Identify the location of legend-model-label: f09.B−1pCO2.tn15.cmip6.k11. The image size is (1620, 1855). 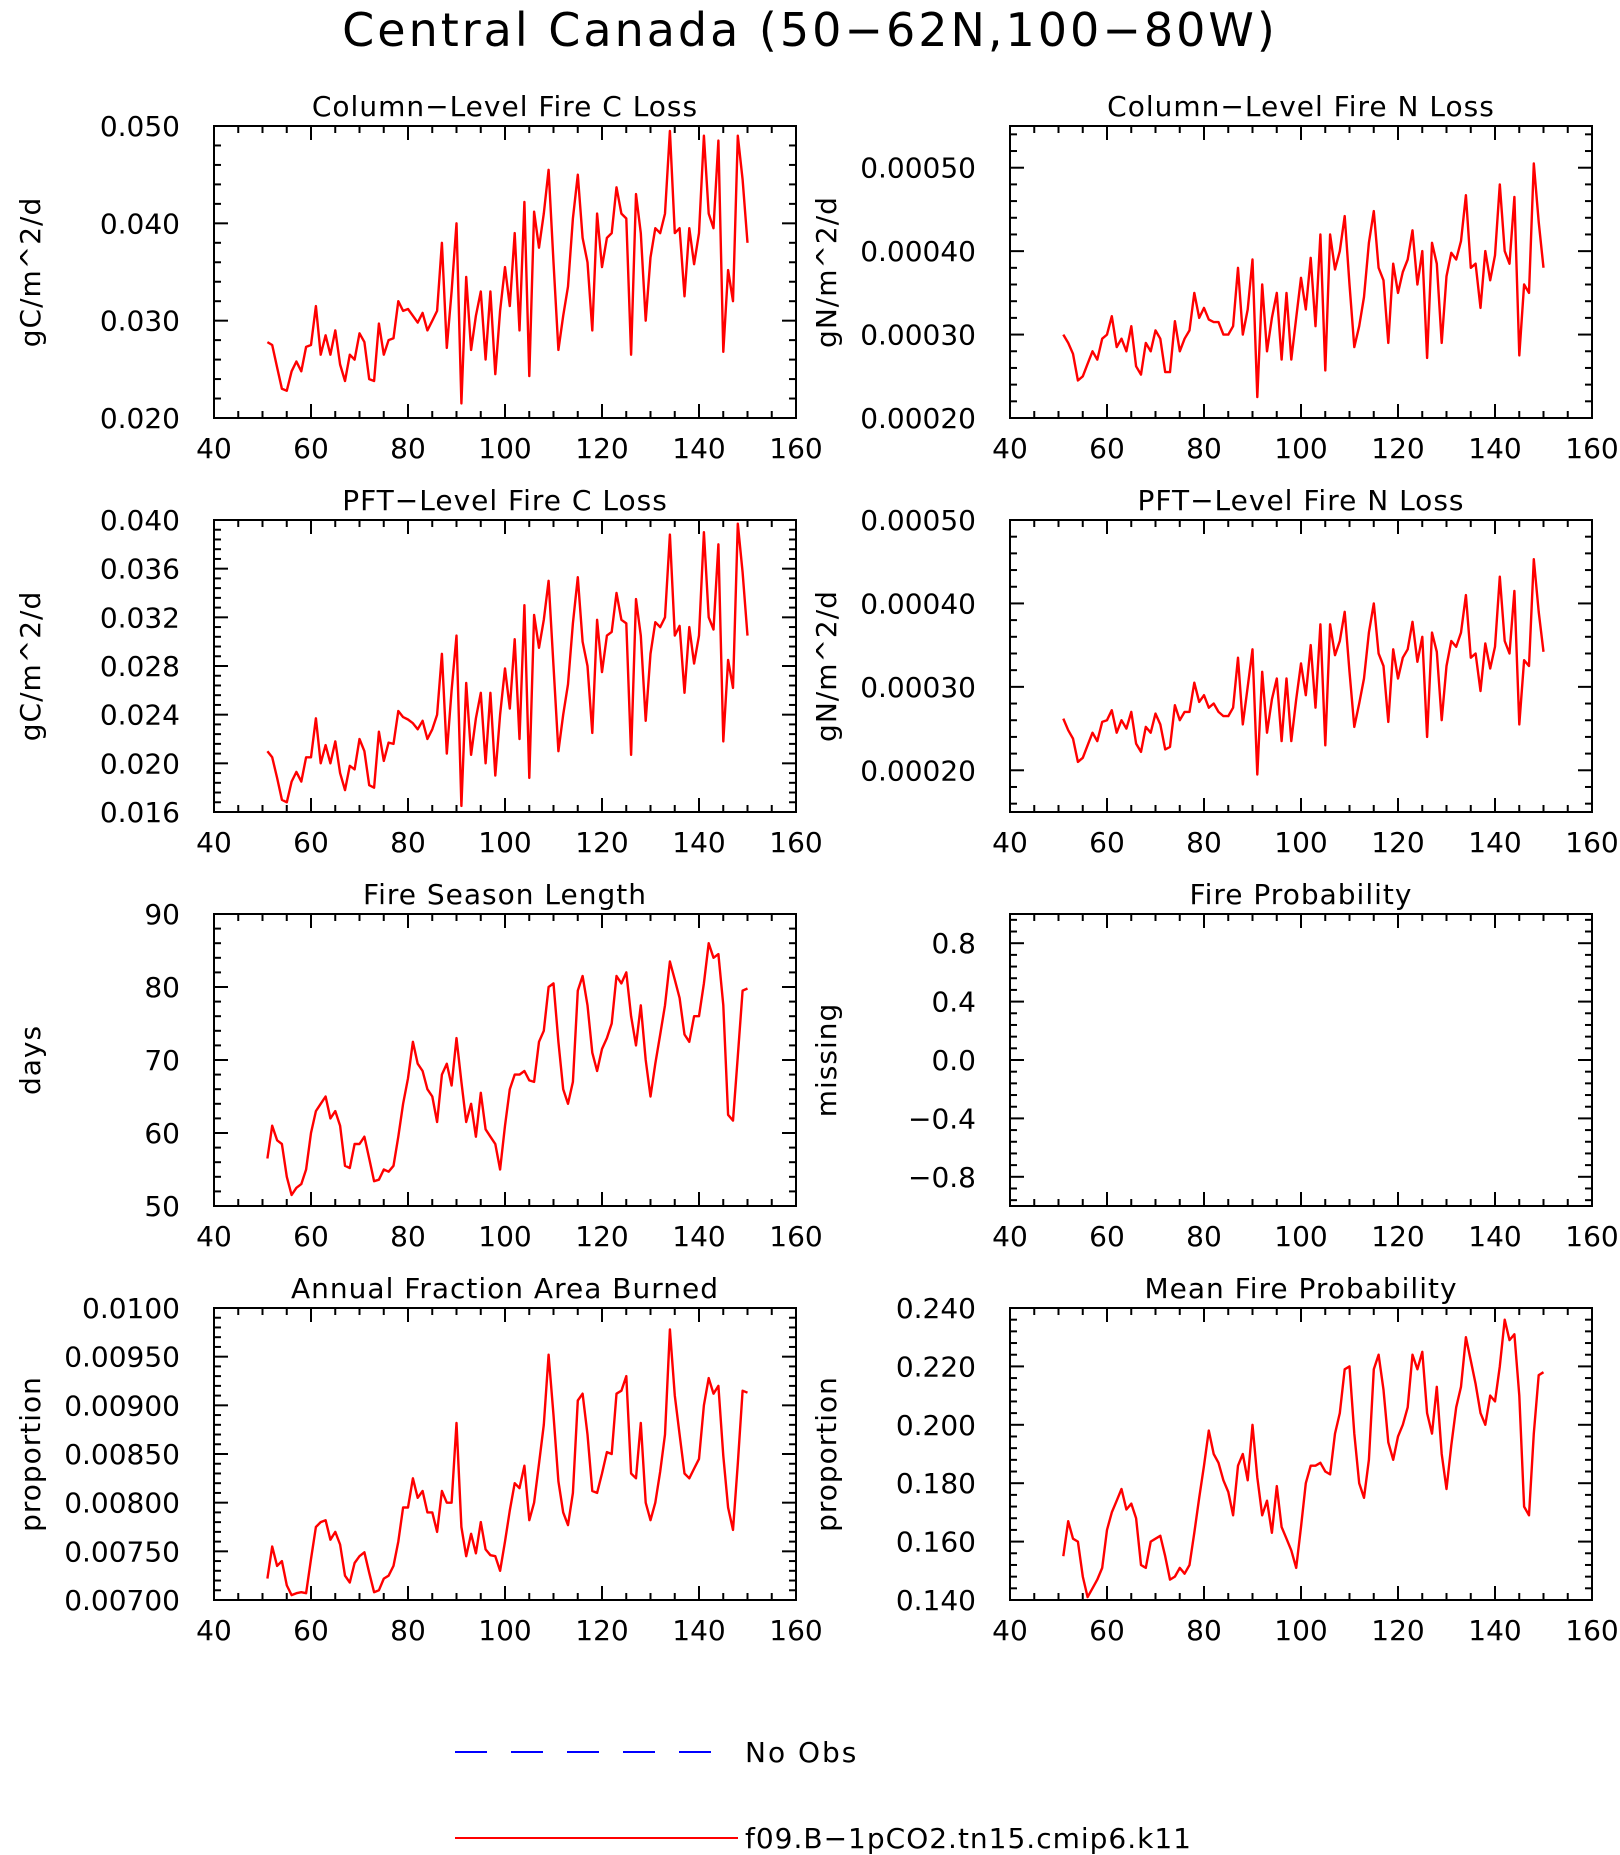
(968, 1838).